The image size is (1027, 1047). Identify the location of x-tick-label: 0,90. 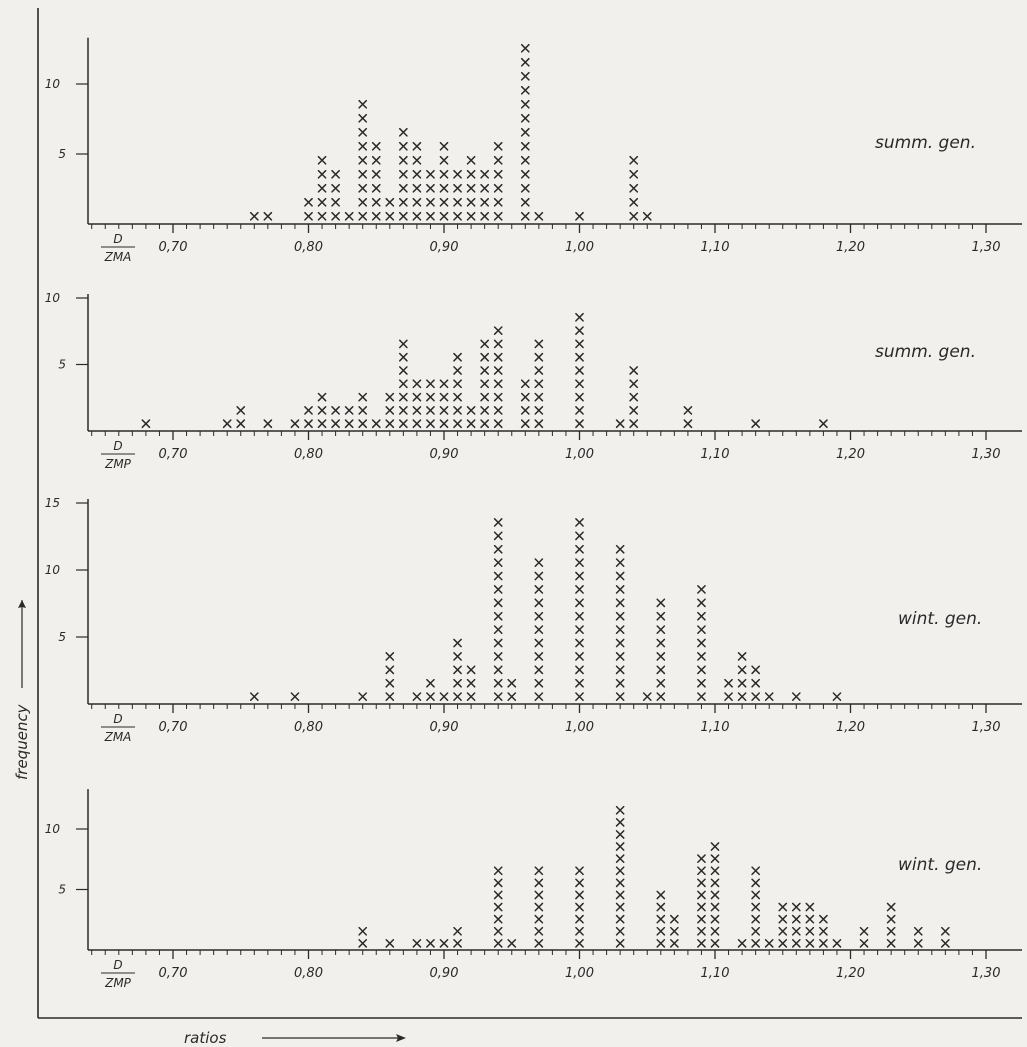
(444, 973).